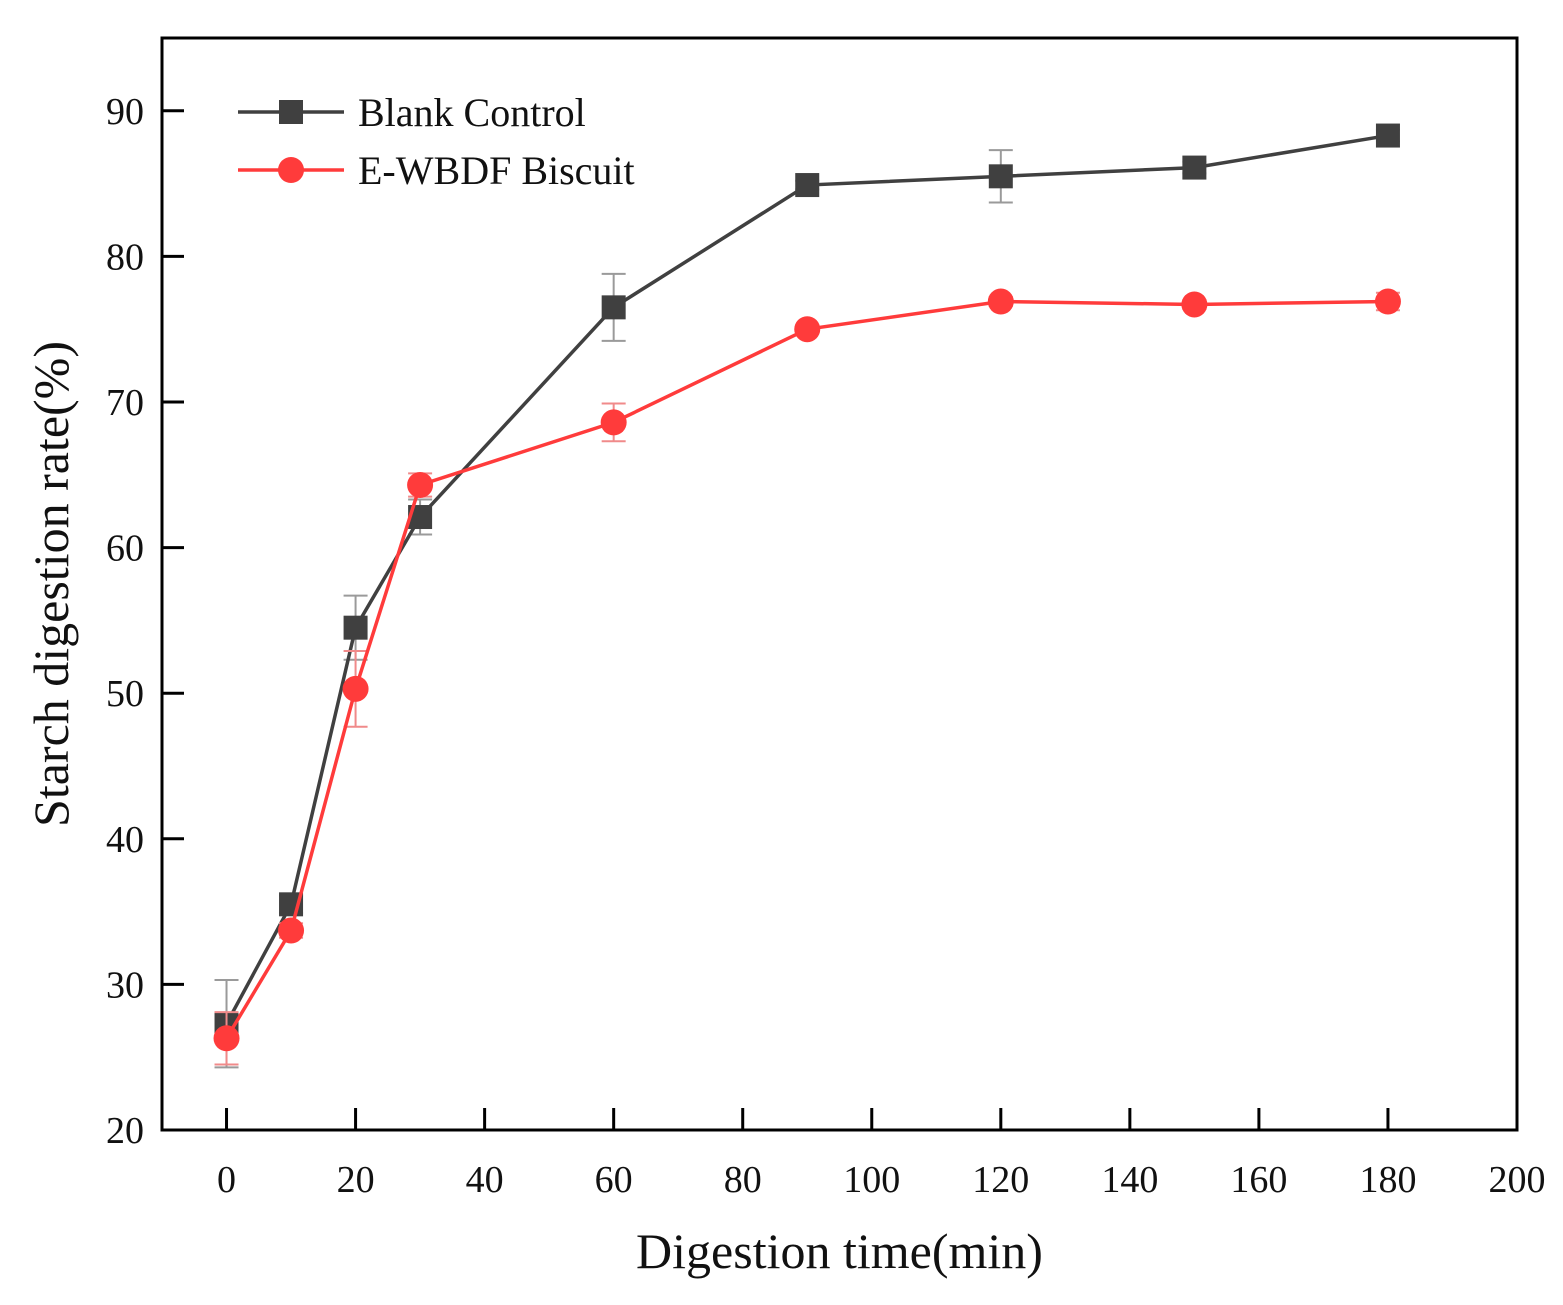 Image resolution: width=1563 pixels, height=1305 pixels. What do you see at coordinates (125, 403) in the screenshot?
I see `y-tick-label: 70` at bounding box center [125, 403].